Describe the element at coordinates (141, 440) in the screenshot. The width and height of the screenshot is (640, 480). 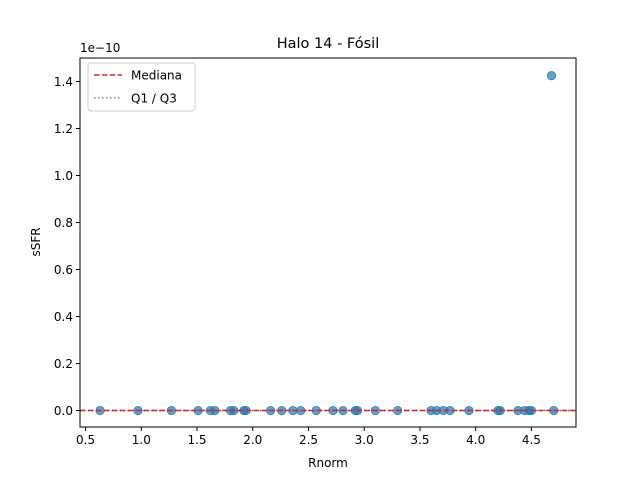
I see `x-tick-label-1: 1.0` at that location.